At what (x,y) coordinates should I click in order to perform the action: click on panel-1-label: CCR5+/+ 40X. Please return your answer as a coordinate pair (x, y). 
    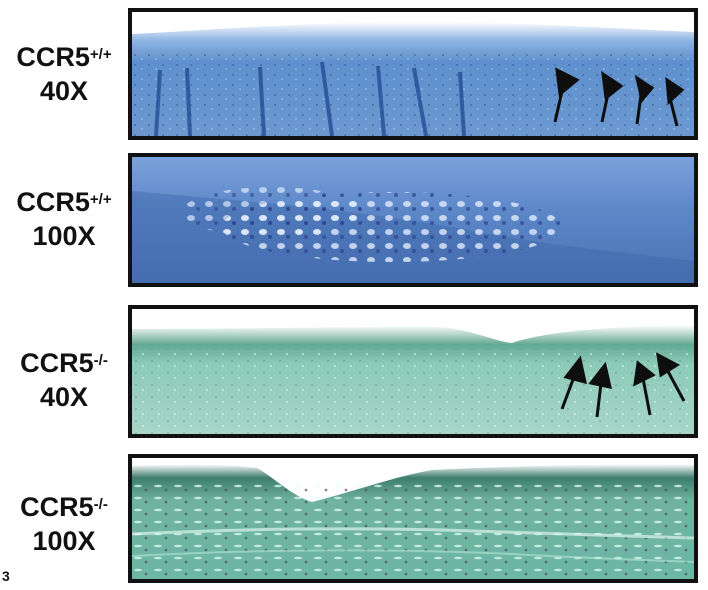
    Looking at the image, I should click on (64, 74).